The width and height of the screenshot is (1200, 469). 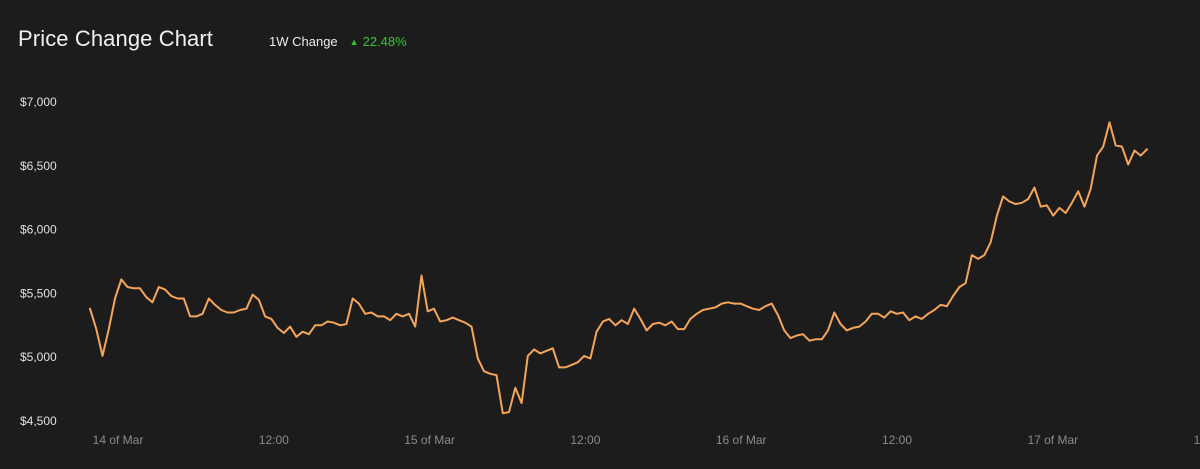 What do you see at coordinates (38, 166) in the screenshot?
I see `y-tick-label: $6,500` at bounding box center [38, 166].